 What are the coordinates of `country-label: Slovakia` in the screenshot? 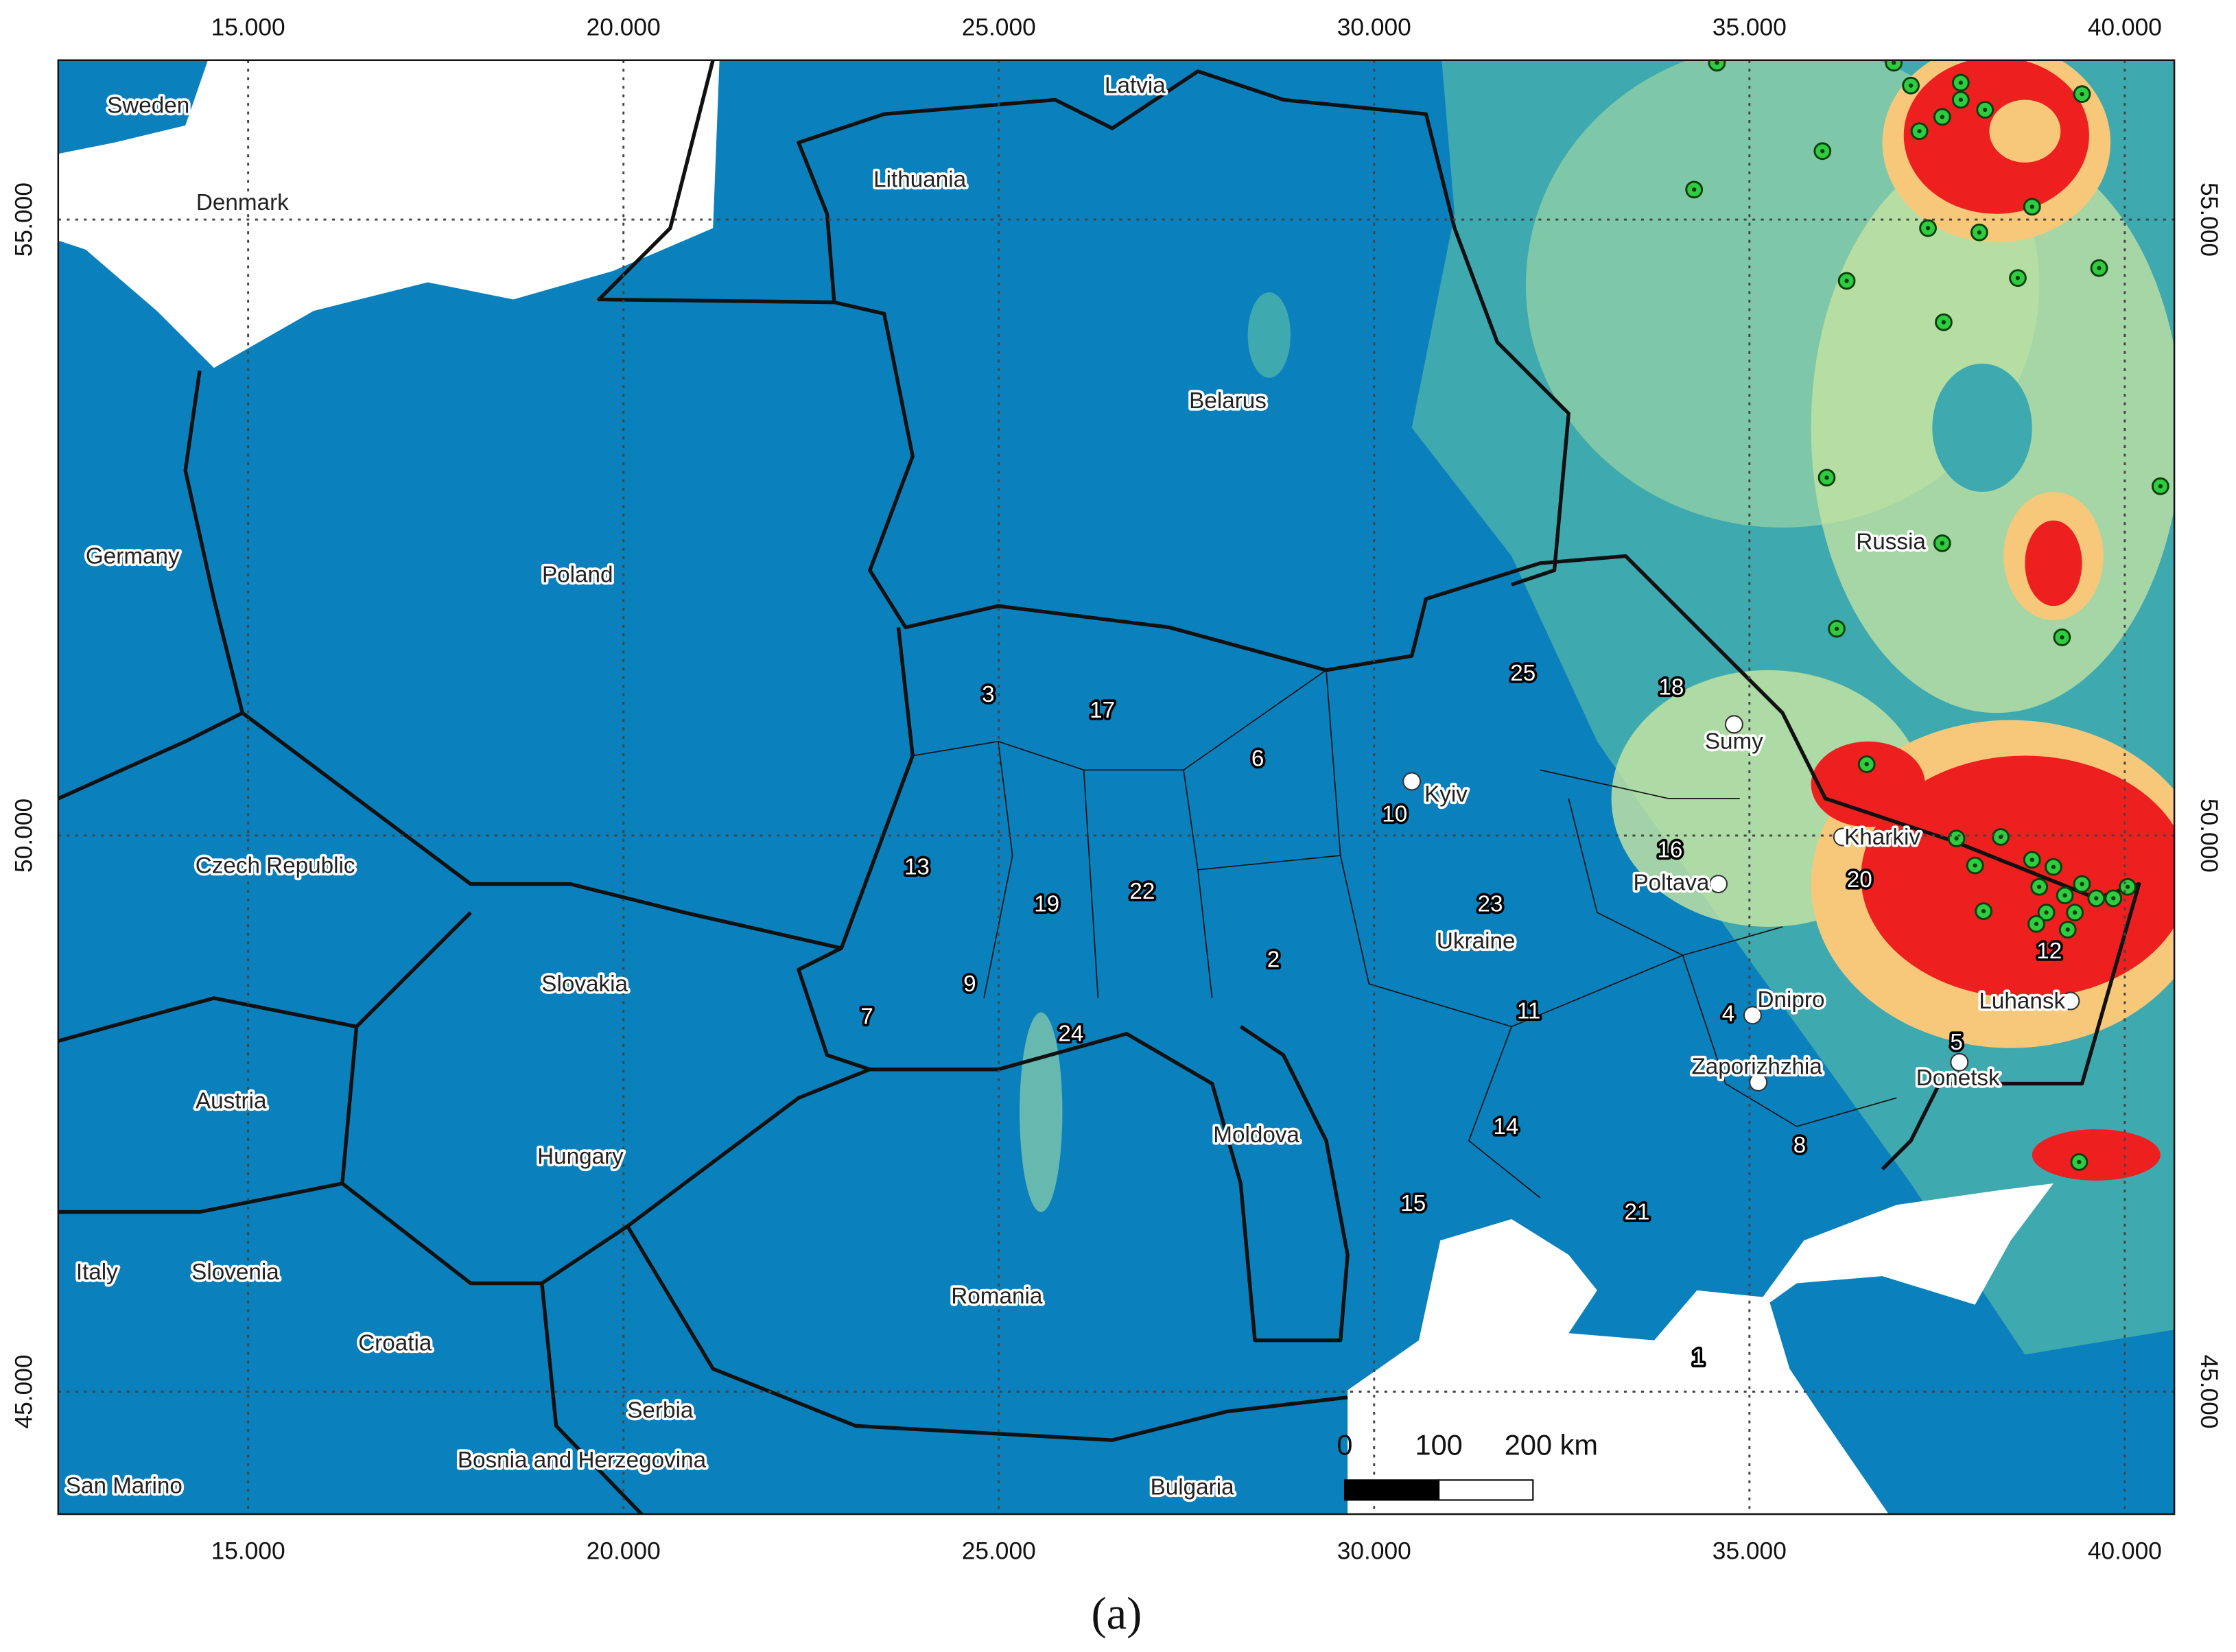 It's located at (584, 984).